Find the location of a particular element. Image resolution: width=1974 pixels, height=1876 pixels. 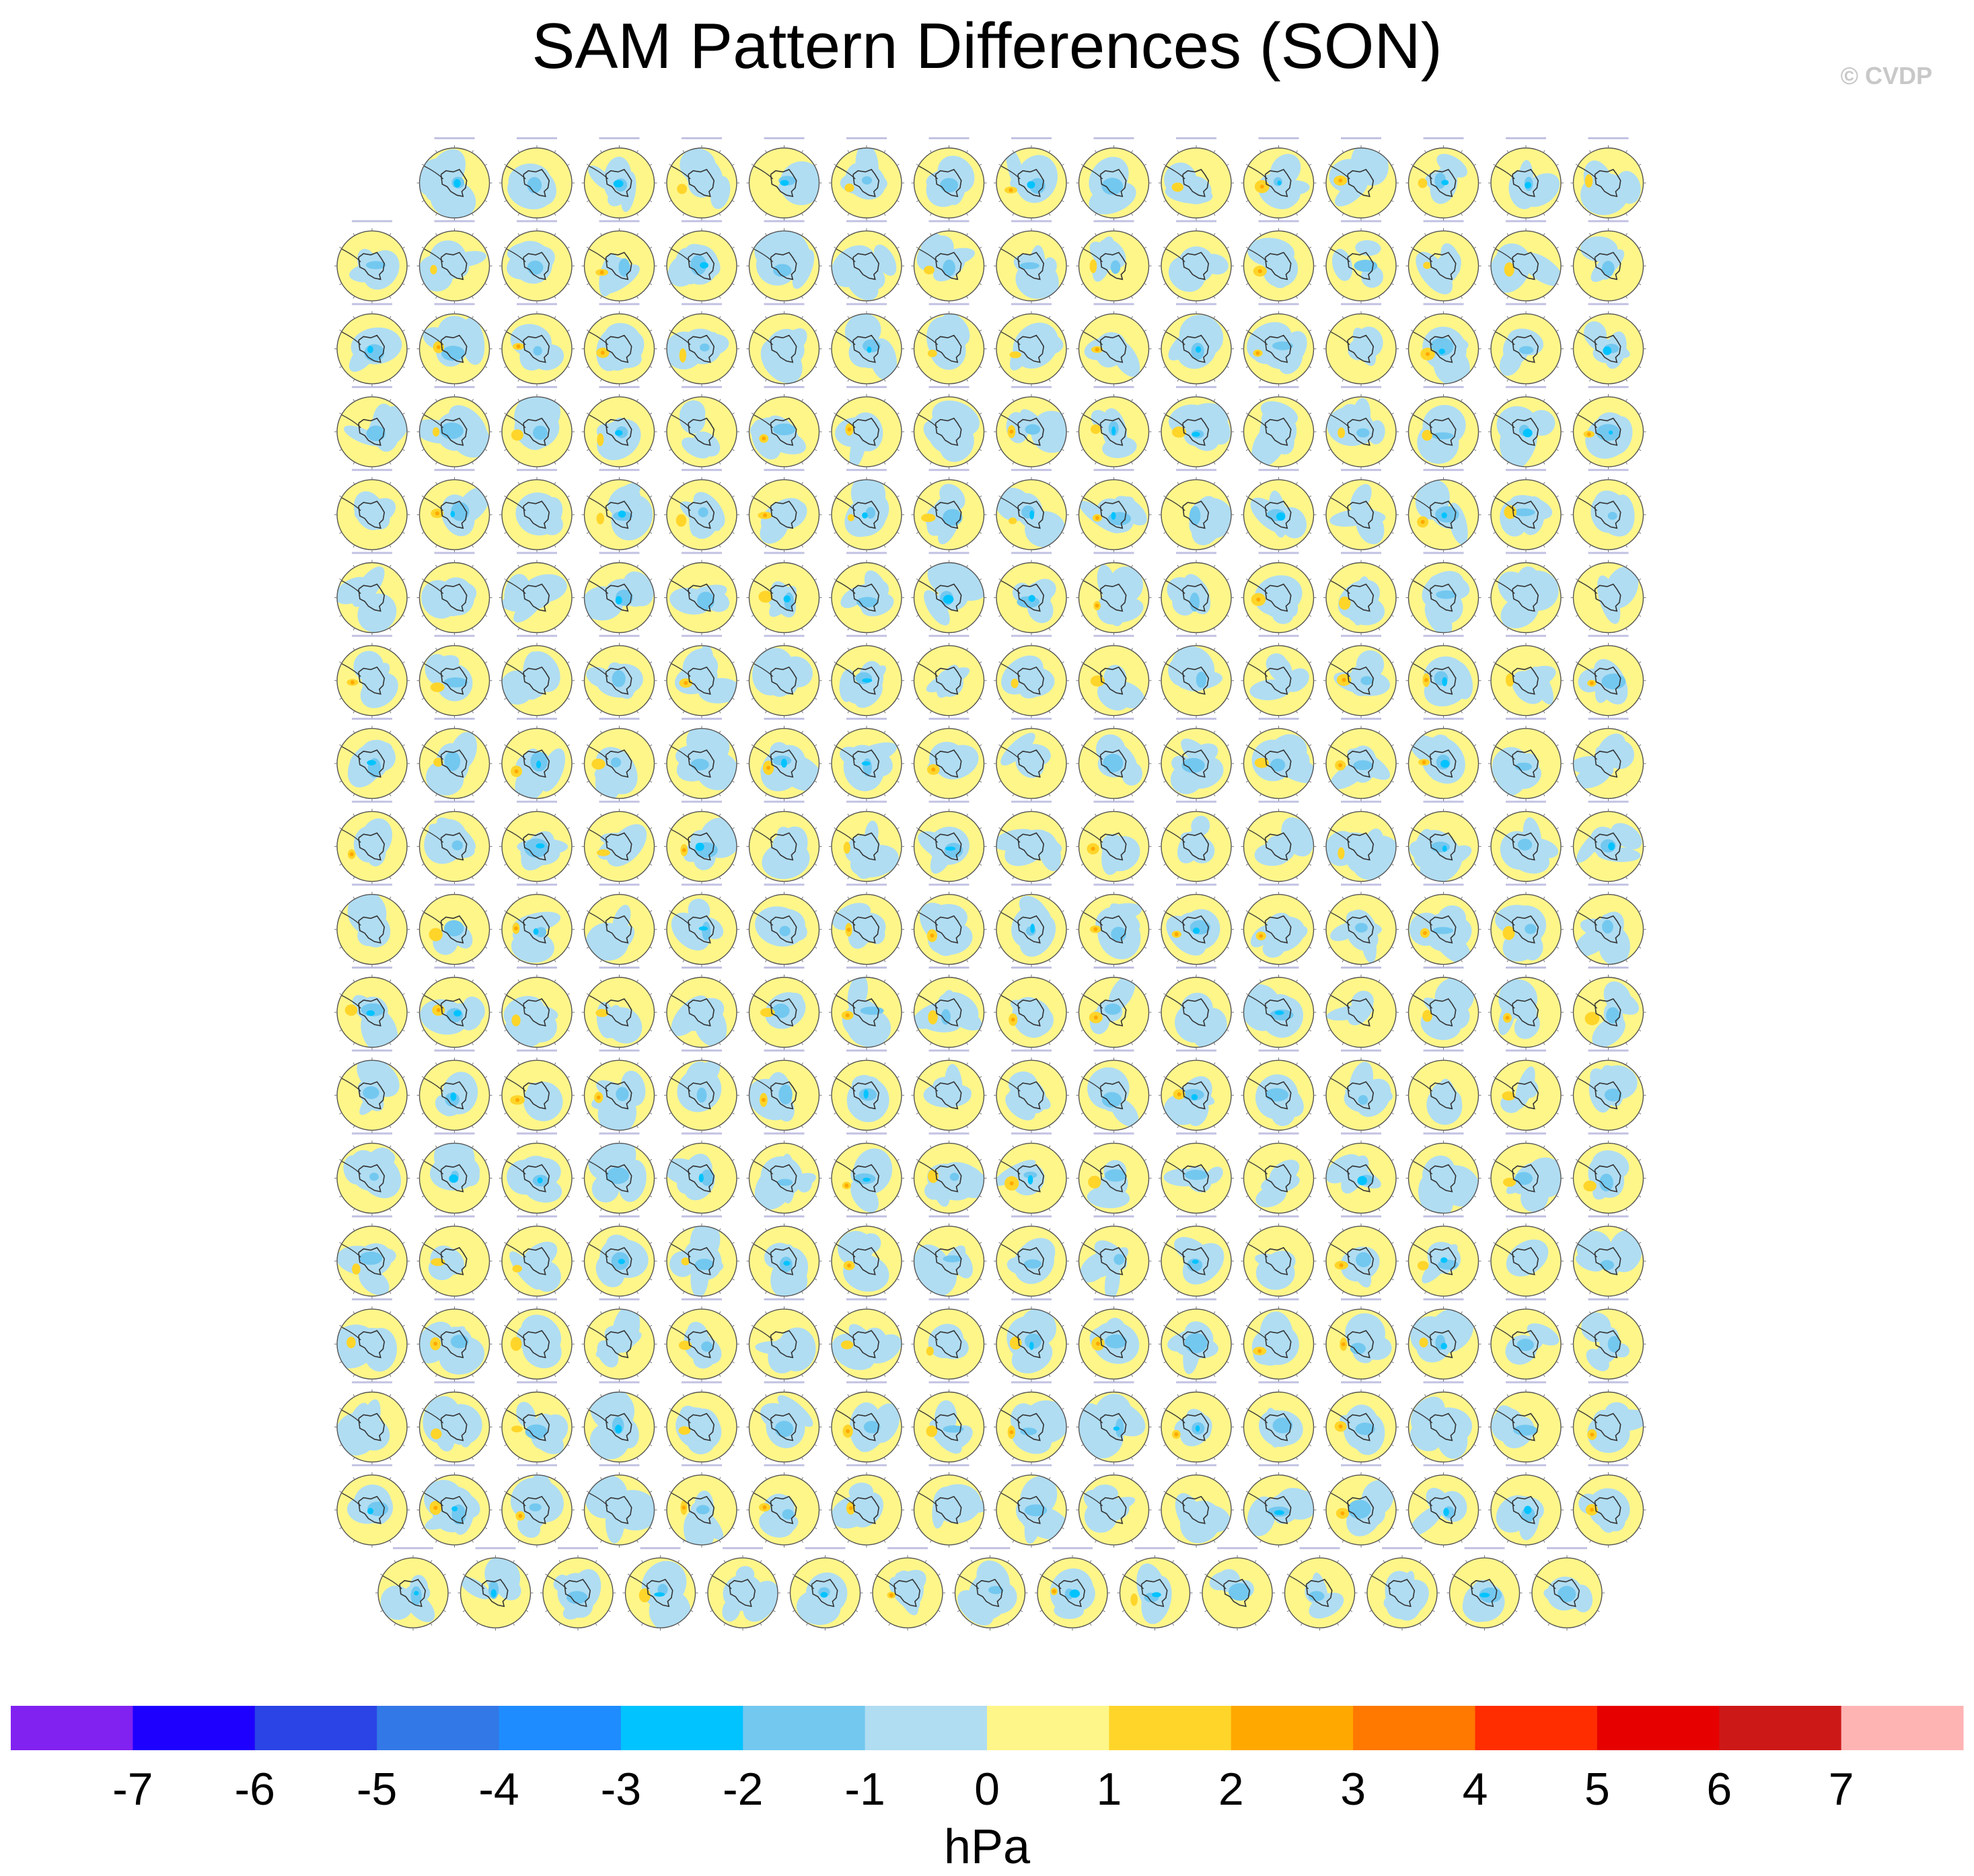

colorbar-tick-label: 3 is located at coordinates (1353, 1790).